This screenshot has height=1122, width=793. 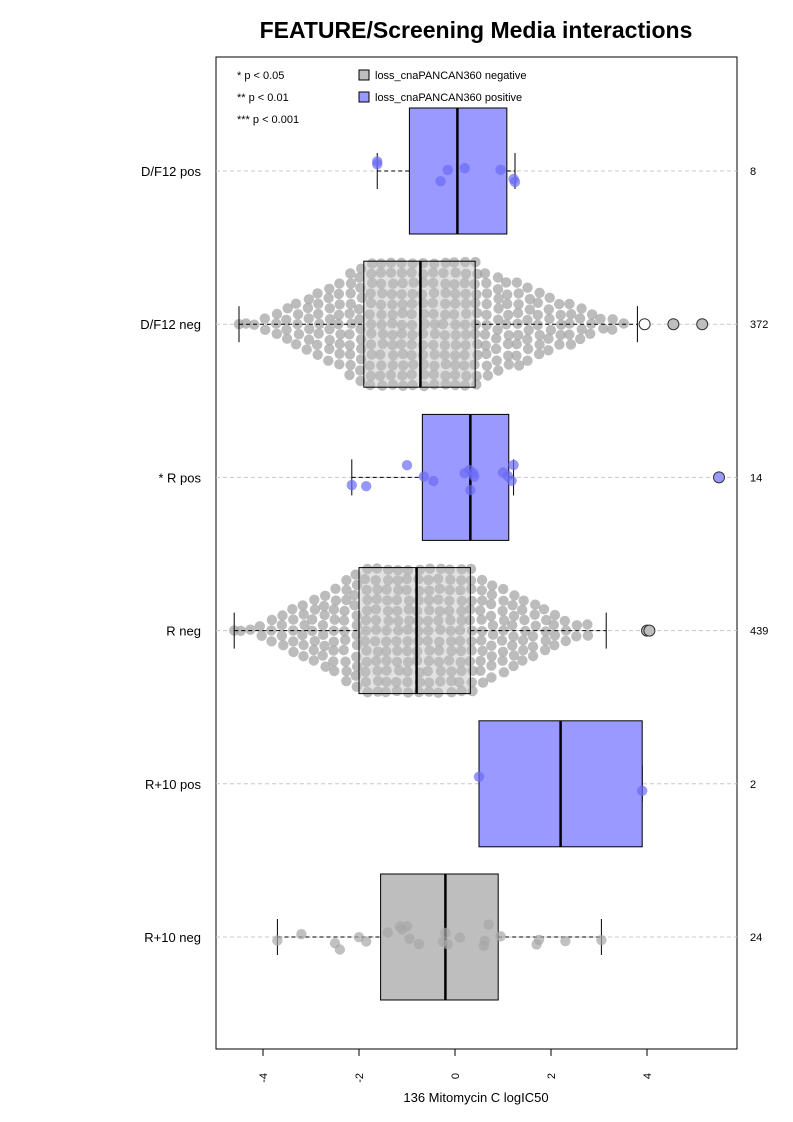 I want to click on group-count: 24, so click(x=756, y=938).